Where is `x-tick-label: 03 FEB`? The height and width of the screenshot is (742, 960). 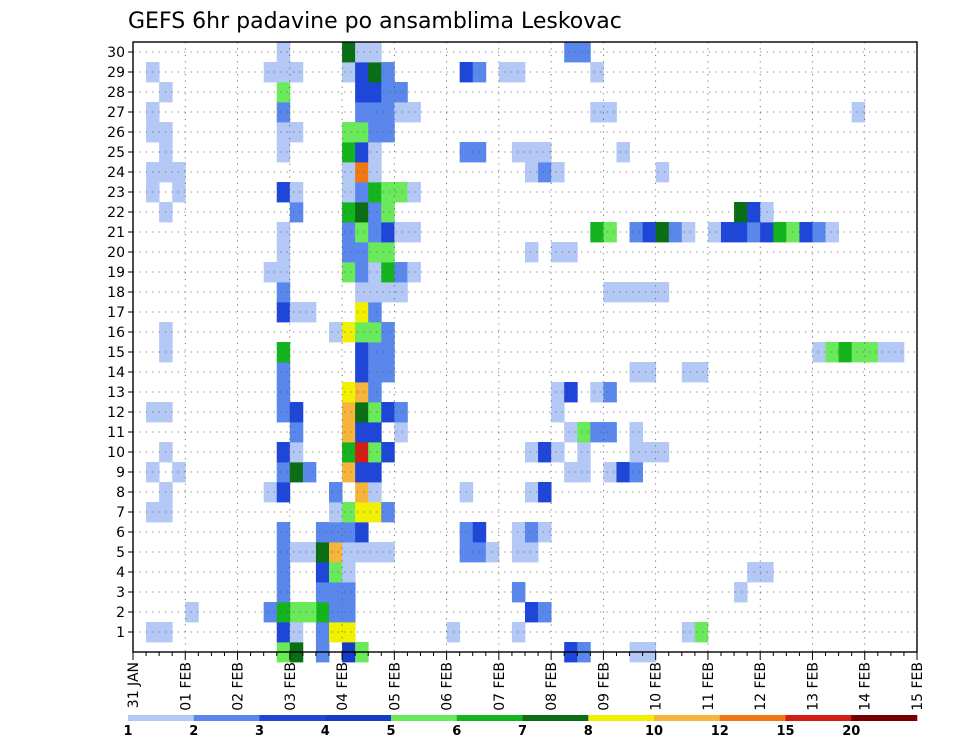 x-tick-label: 03 FEB is located at coordinates (291, 686).